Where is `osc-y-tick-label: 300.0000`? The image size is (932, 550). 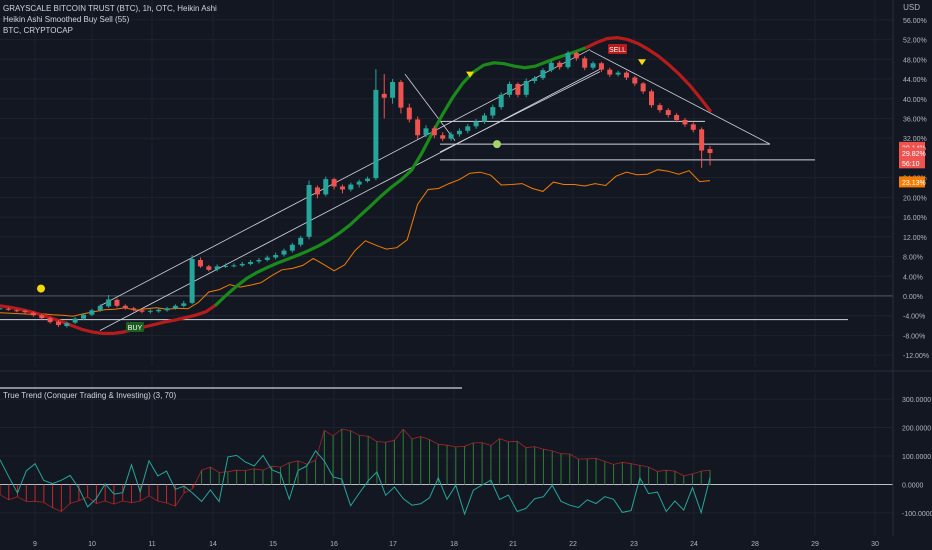 osc-y-tick-label: 300.0000 is located at coordinates (916, 400).